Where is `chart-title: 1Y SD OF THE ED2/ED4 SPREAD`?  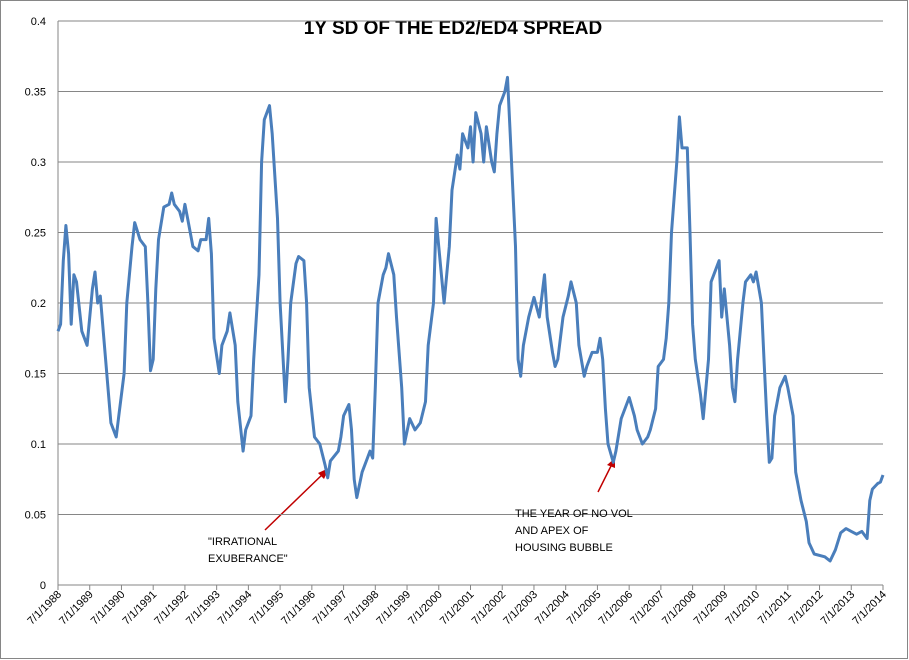 chart-title: 1Y SD OF THE ED2/ED4 SPREAD is located at coordinates (453, 28).